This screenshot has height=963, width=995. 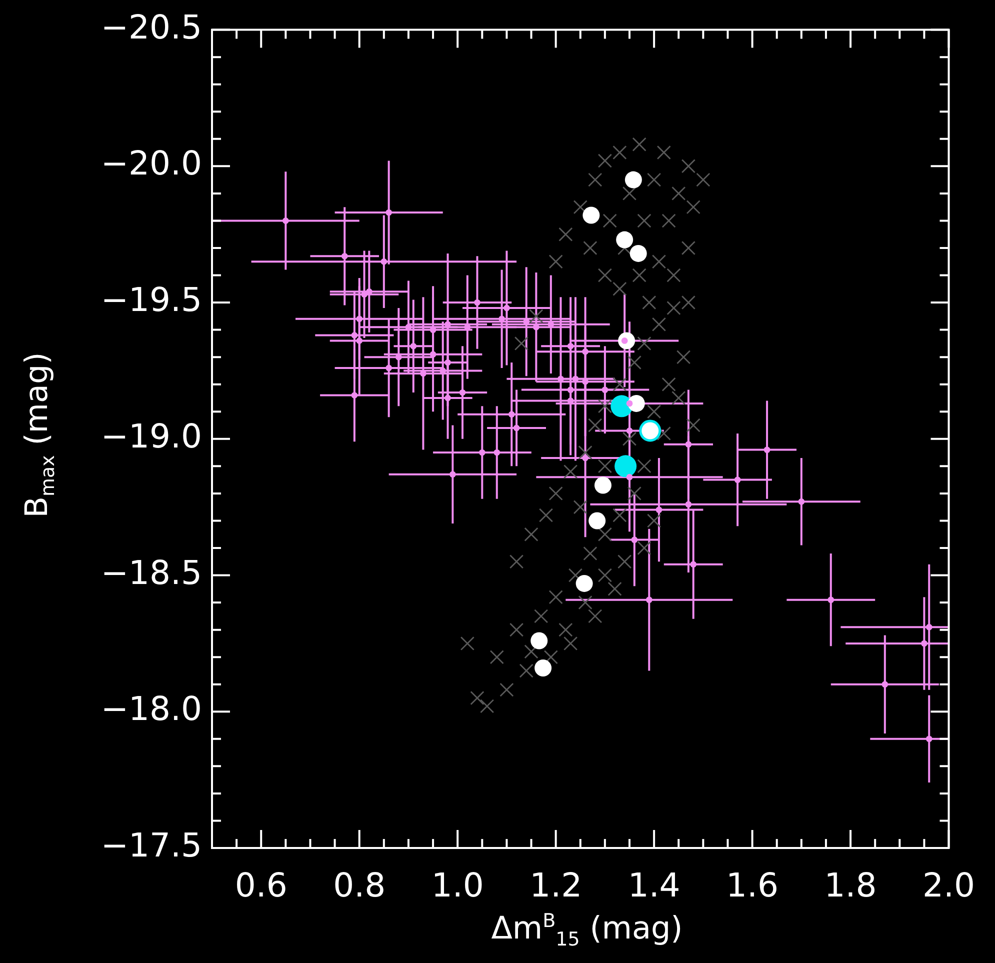 I want to click on x-tick-label: 0.8, so click(x=359, y=884).